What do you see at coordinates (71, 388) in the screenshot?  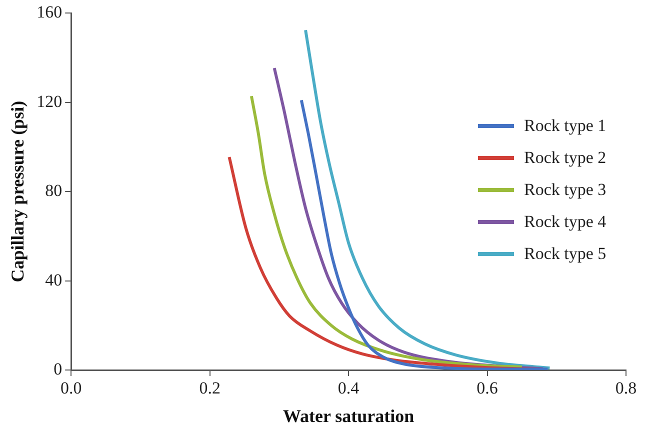 I see `x-tick-label: 0.0` at bounding box center [71, 388].